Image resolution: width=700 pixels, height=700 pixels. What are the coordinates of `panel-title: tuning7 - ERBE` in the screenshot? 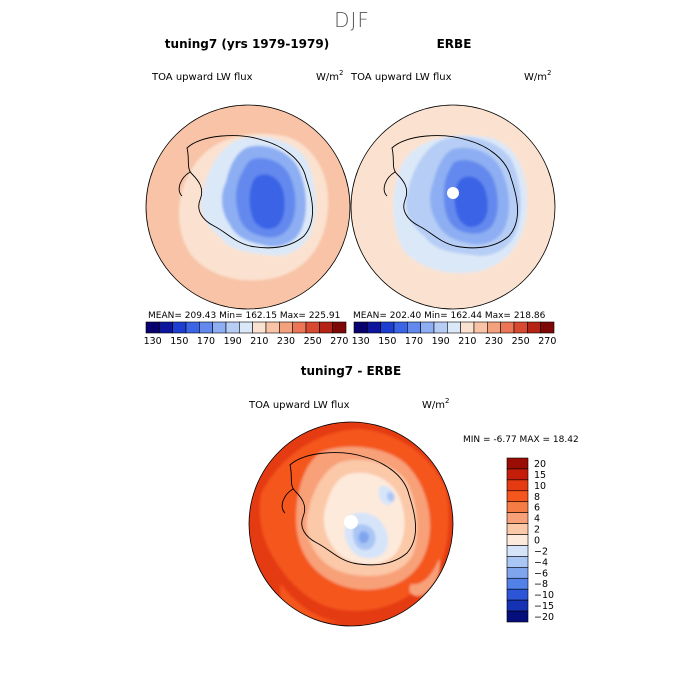 It's located at (351, 371).